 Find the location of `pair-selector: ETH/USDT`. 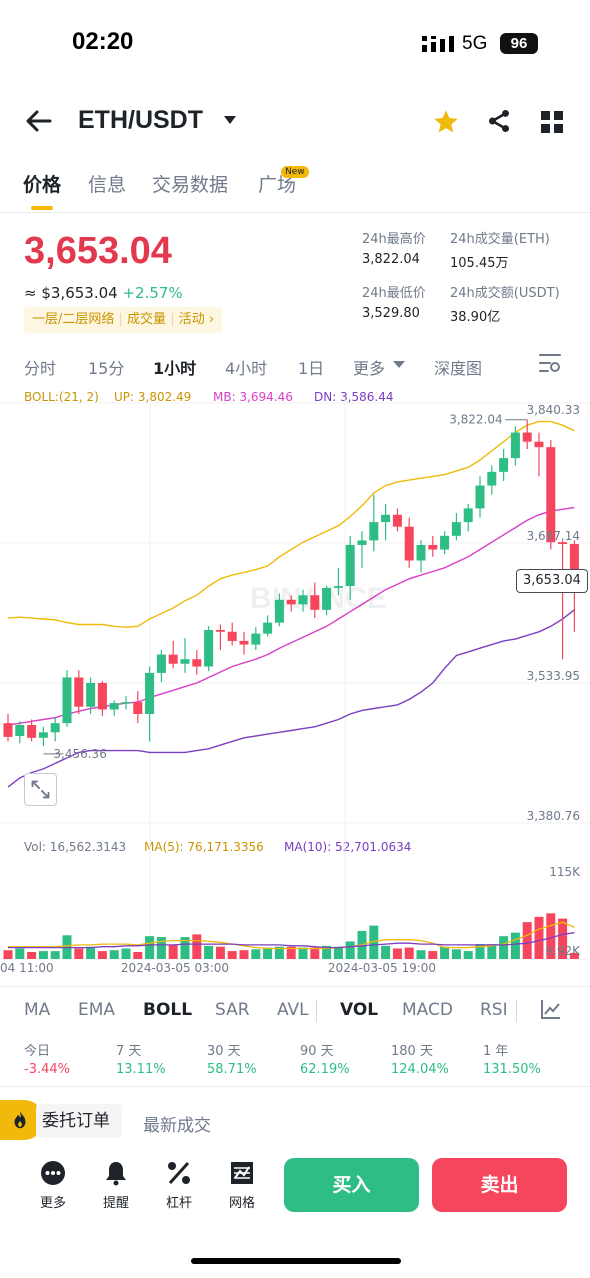

pair-selector: ETH/USDT is located at coordinates (140, 120).